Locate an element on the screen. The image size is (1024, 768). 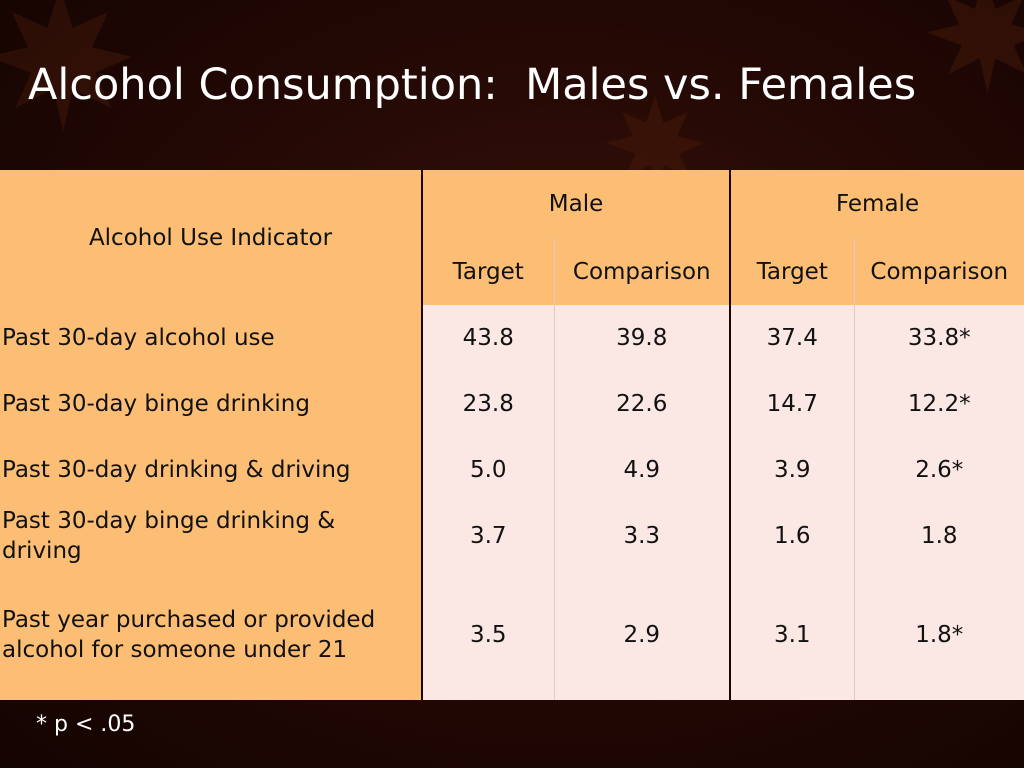
table-cell: 22.6 is located at coordinates (642, 404).